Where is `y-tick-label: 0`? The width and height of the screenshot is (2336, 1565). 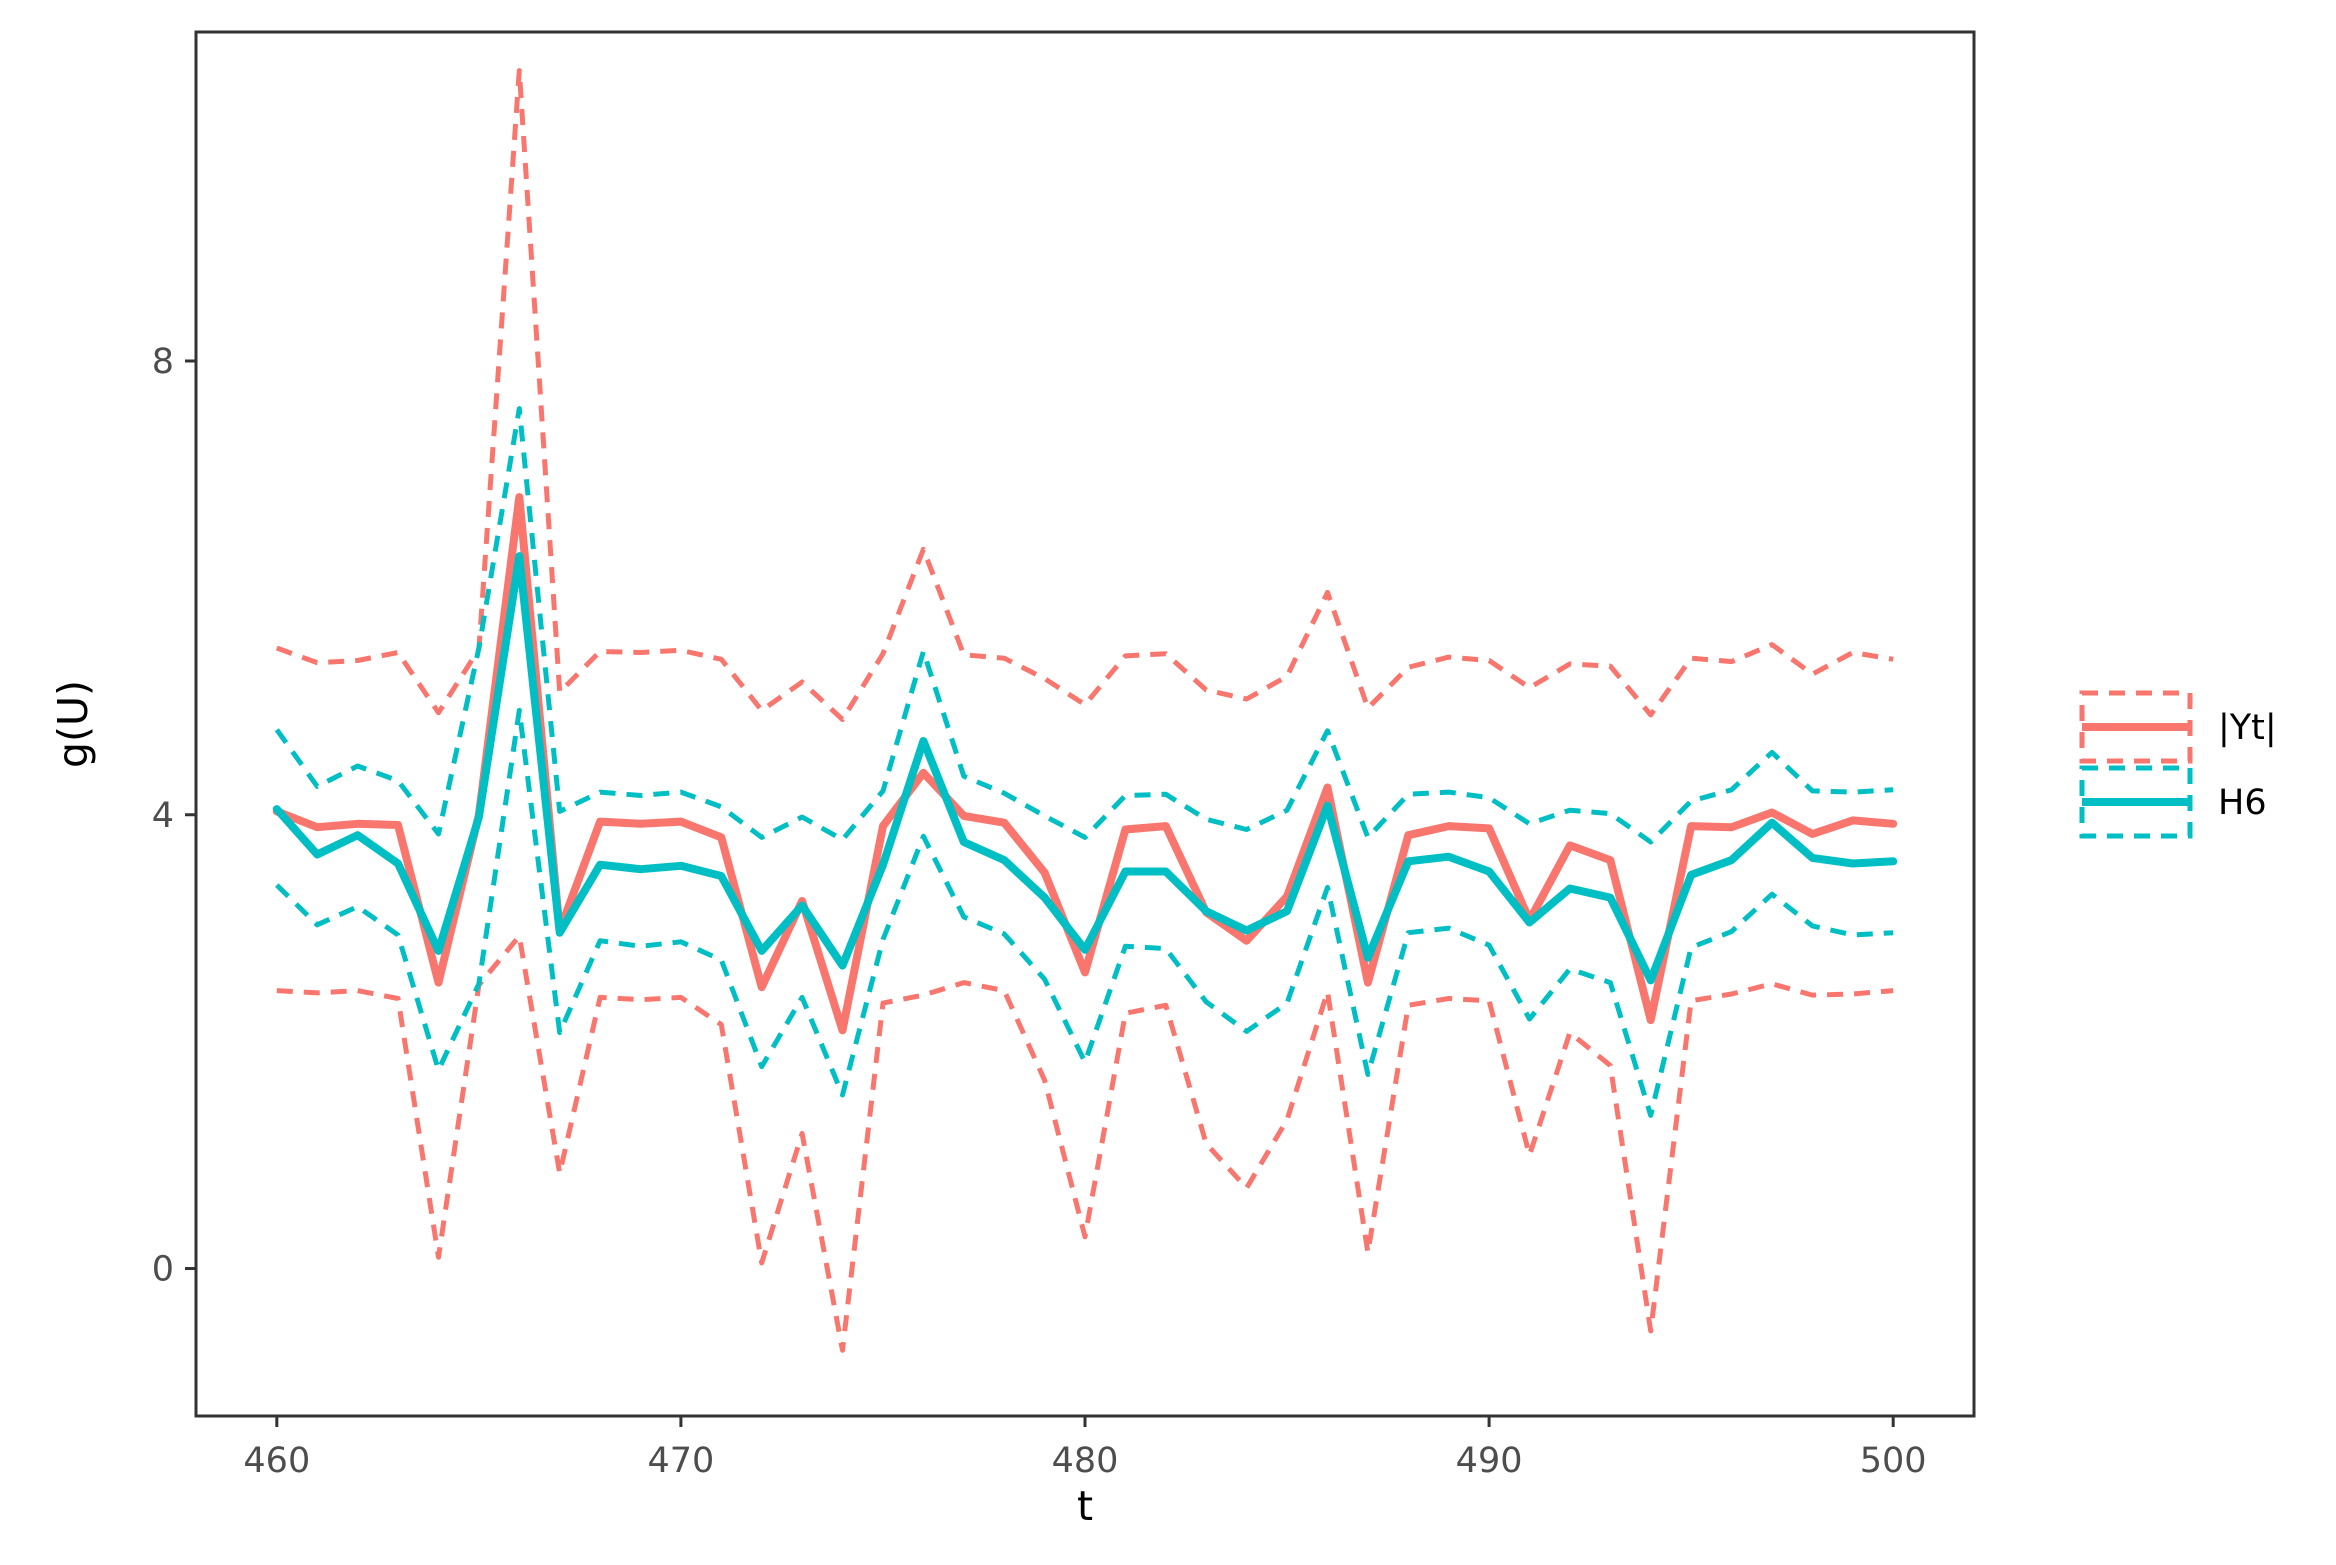 y-tick-label: 0 is located at coordinates (163, 1270).